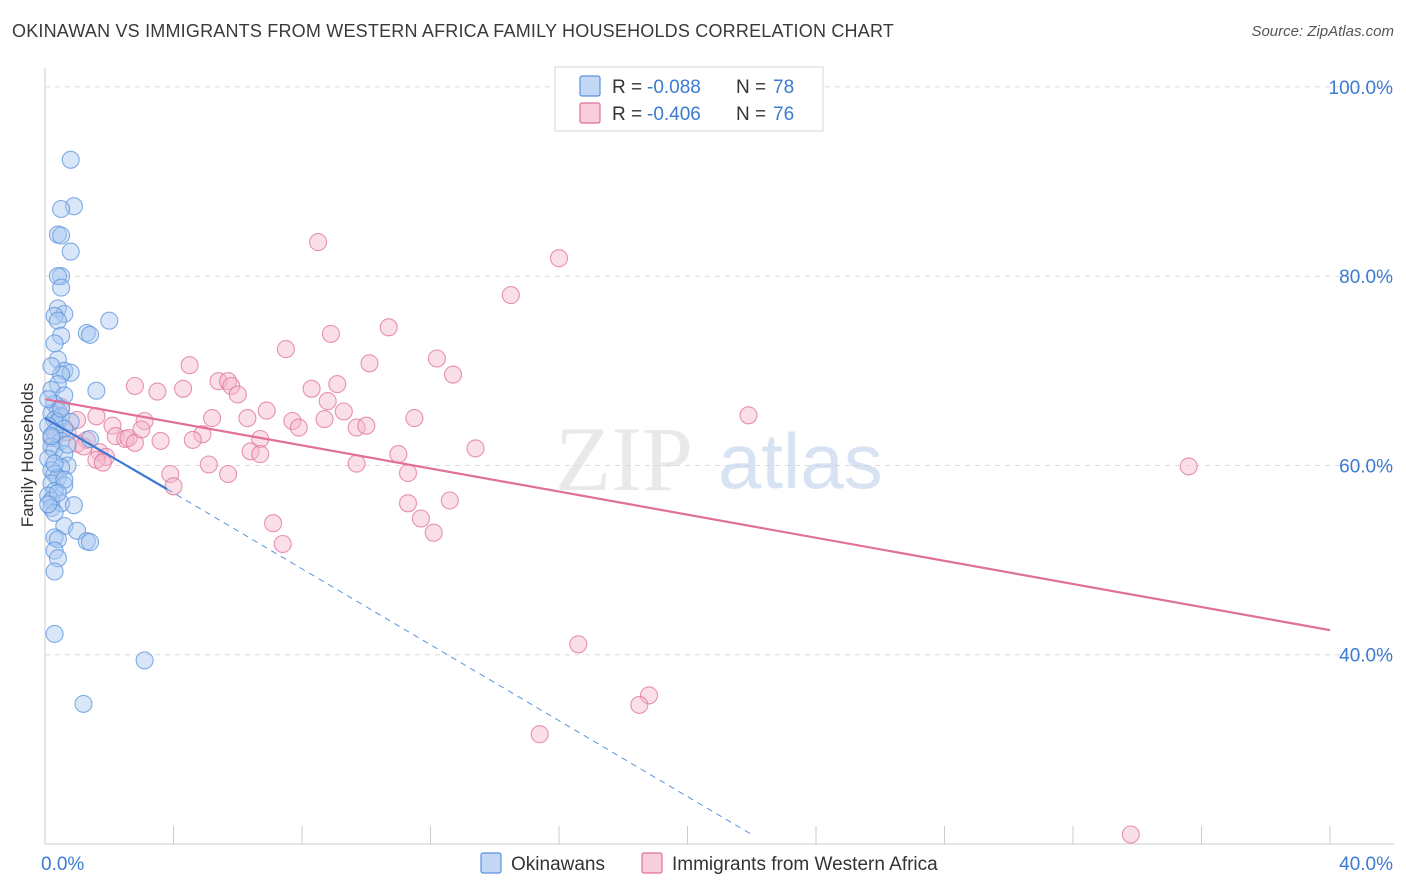  Describe the element at coordinates (1361, 372) in the screenshot. I see `y-tick-labels: 40.0% 60.0% 80.0% 100.0%` at that location.